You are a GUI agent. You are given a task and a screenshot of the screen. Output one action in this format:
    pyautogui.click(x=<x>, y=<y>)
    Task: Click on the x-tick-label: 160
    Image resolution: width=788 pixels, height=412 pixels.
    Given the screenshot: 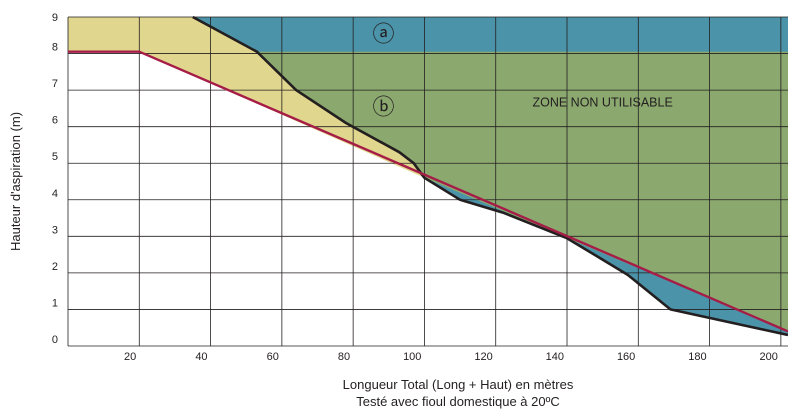 What is the action you would take?
    pyautogui.click(x=626, y=357)
    